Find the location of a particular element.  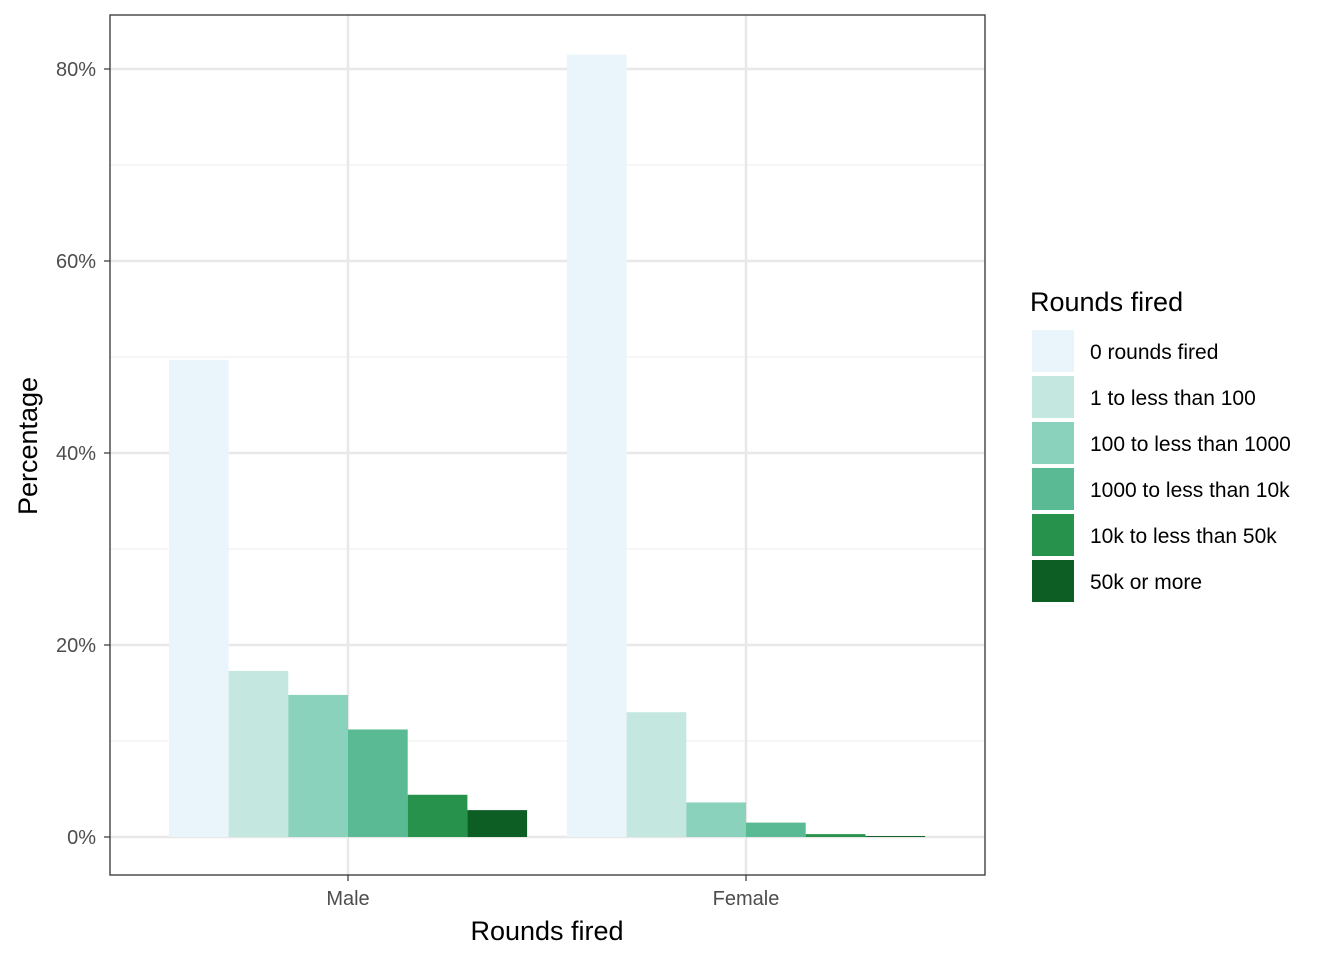

legend-item-label: 100 to less than 1000 is located at coordinates (1190, 444).